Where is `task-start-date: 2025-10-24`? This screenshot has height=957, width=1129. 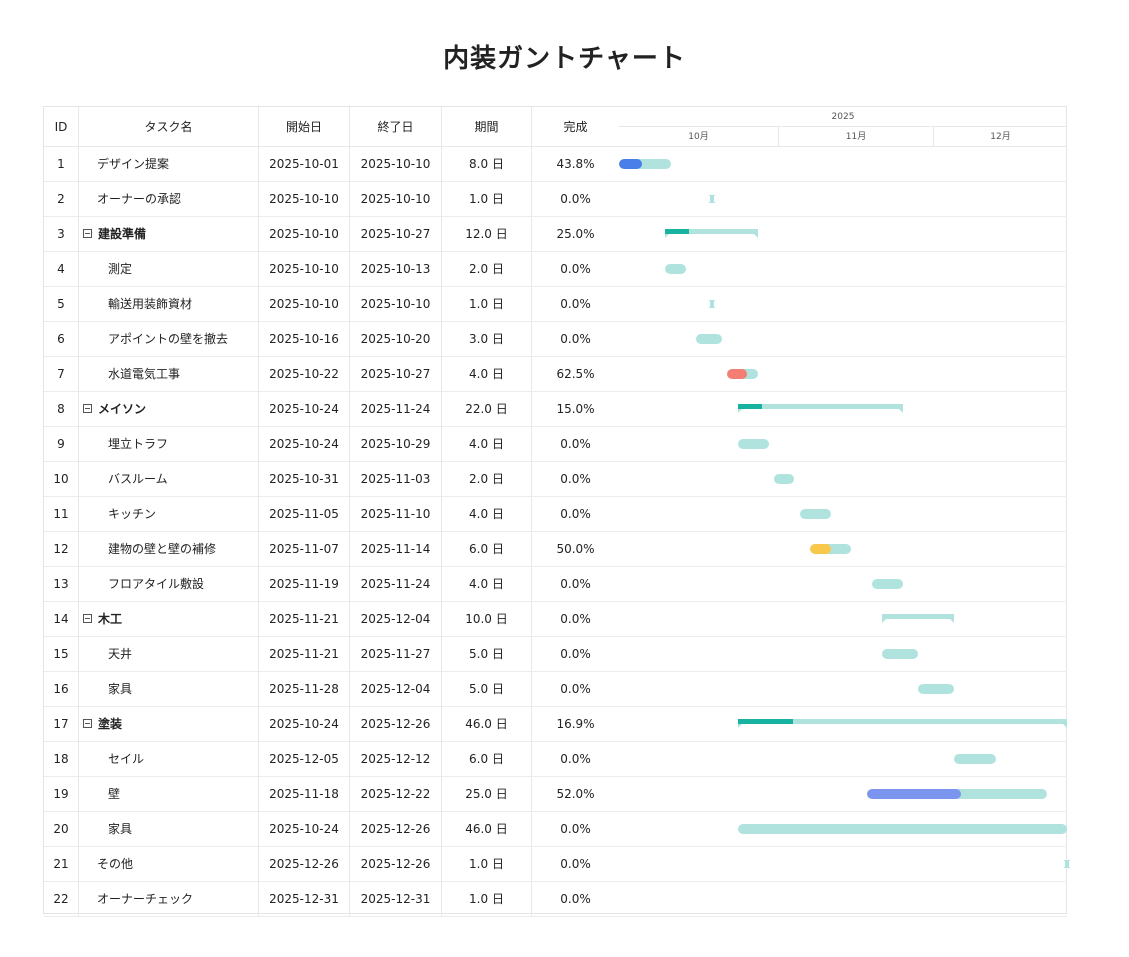 task-start-date: 2025-10-24 is located at coordinates (304, 444).